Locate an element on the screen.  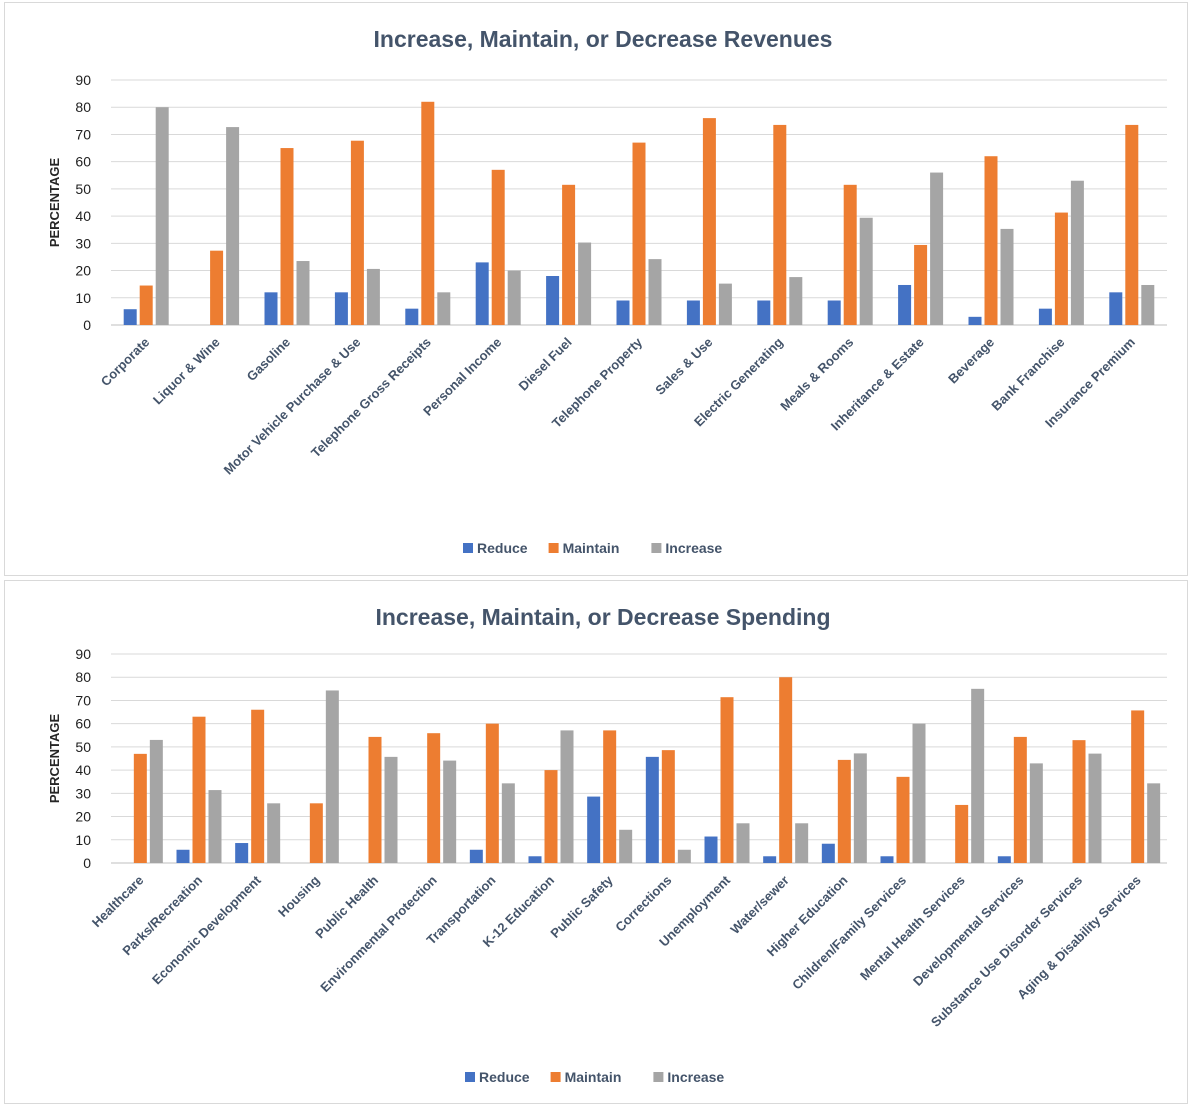
spending-x-tick-children-family-services: Children/Family Services is located at coordinates (849, 933).